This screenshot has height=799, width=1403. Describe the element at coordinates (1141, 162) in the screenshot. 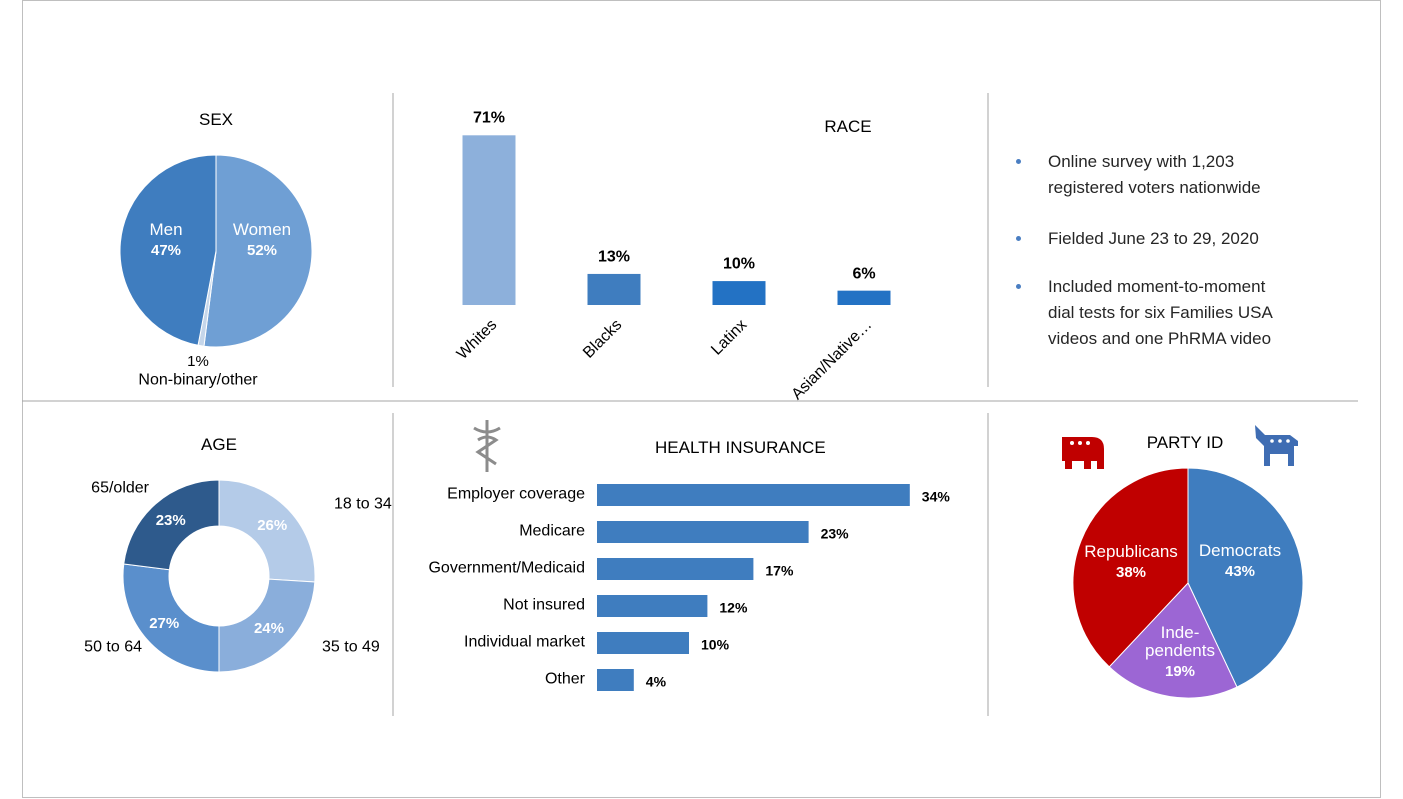

I see `bullet-text: Online survey with 1,203` at that location.